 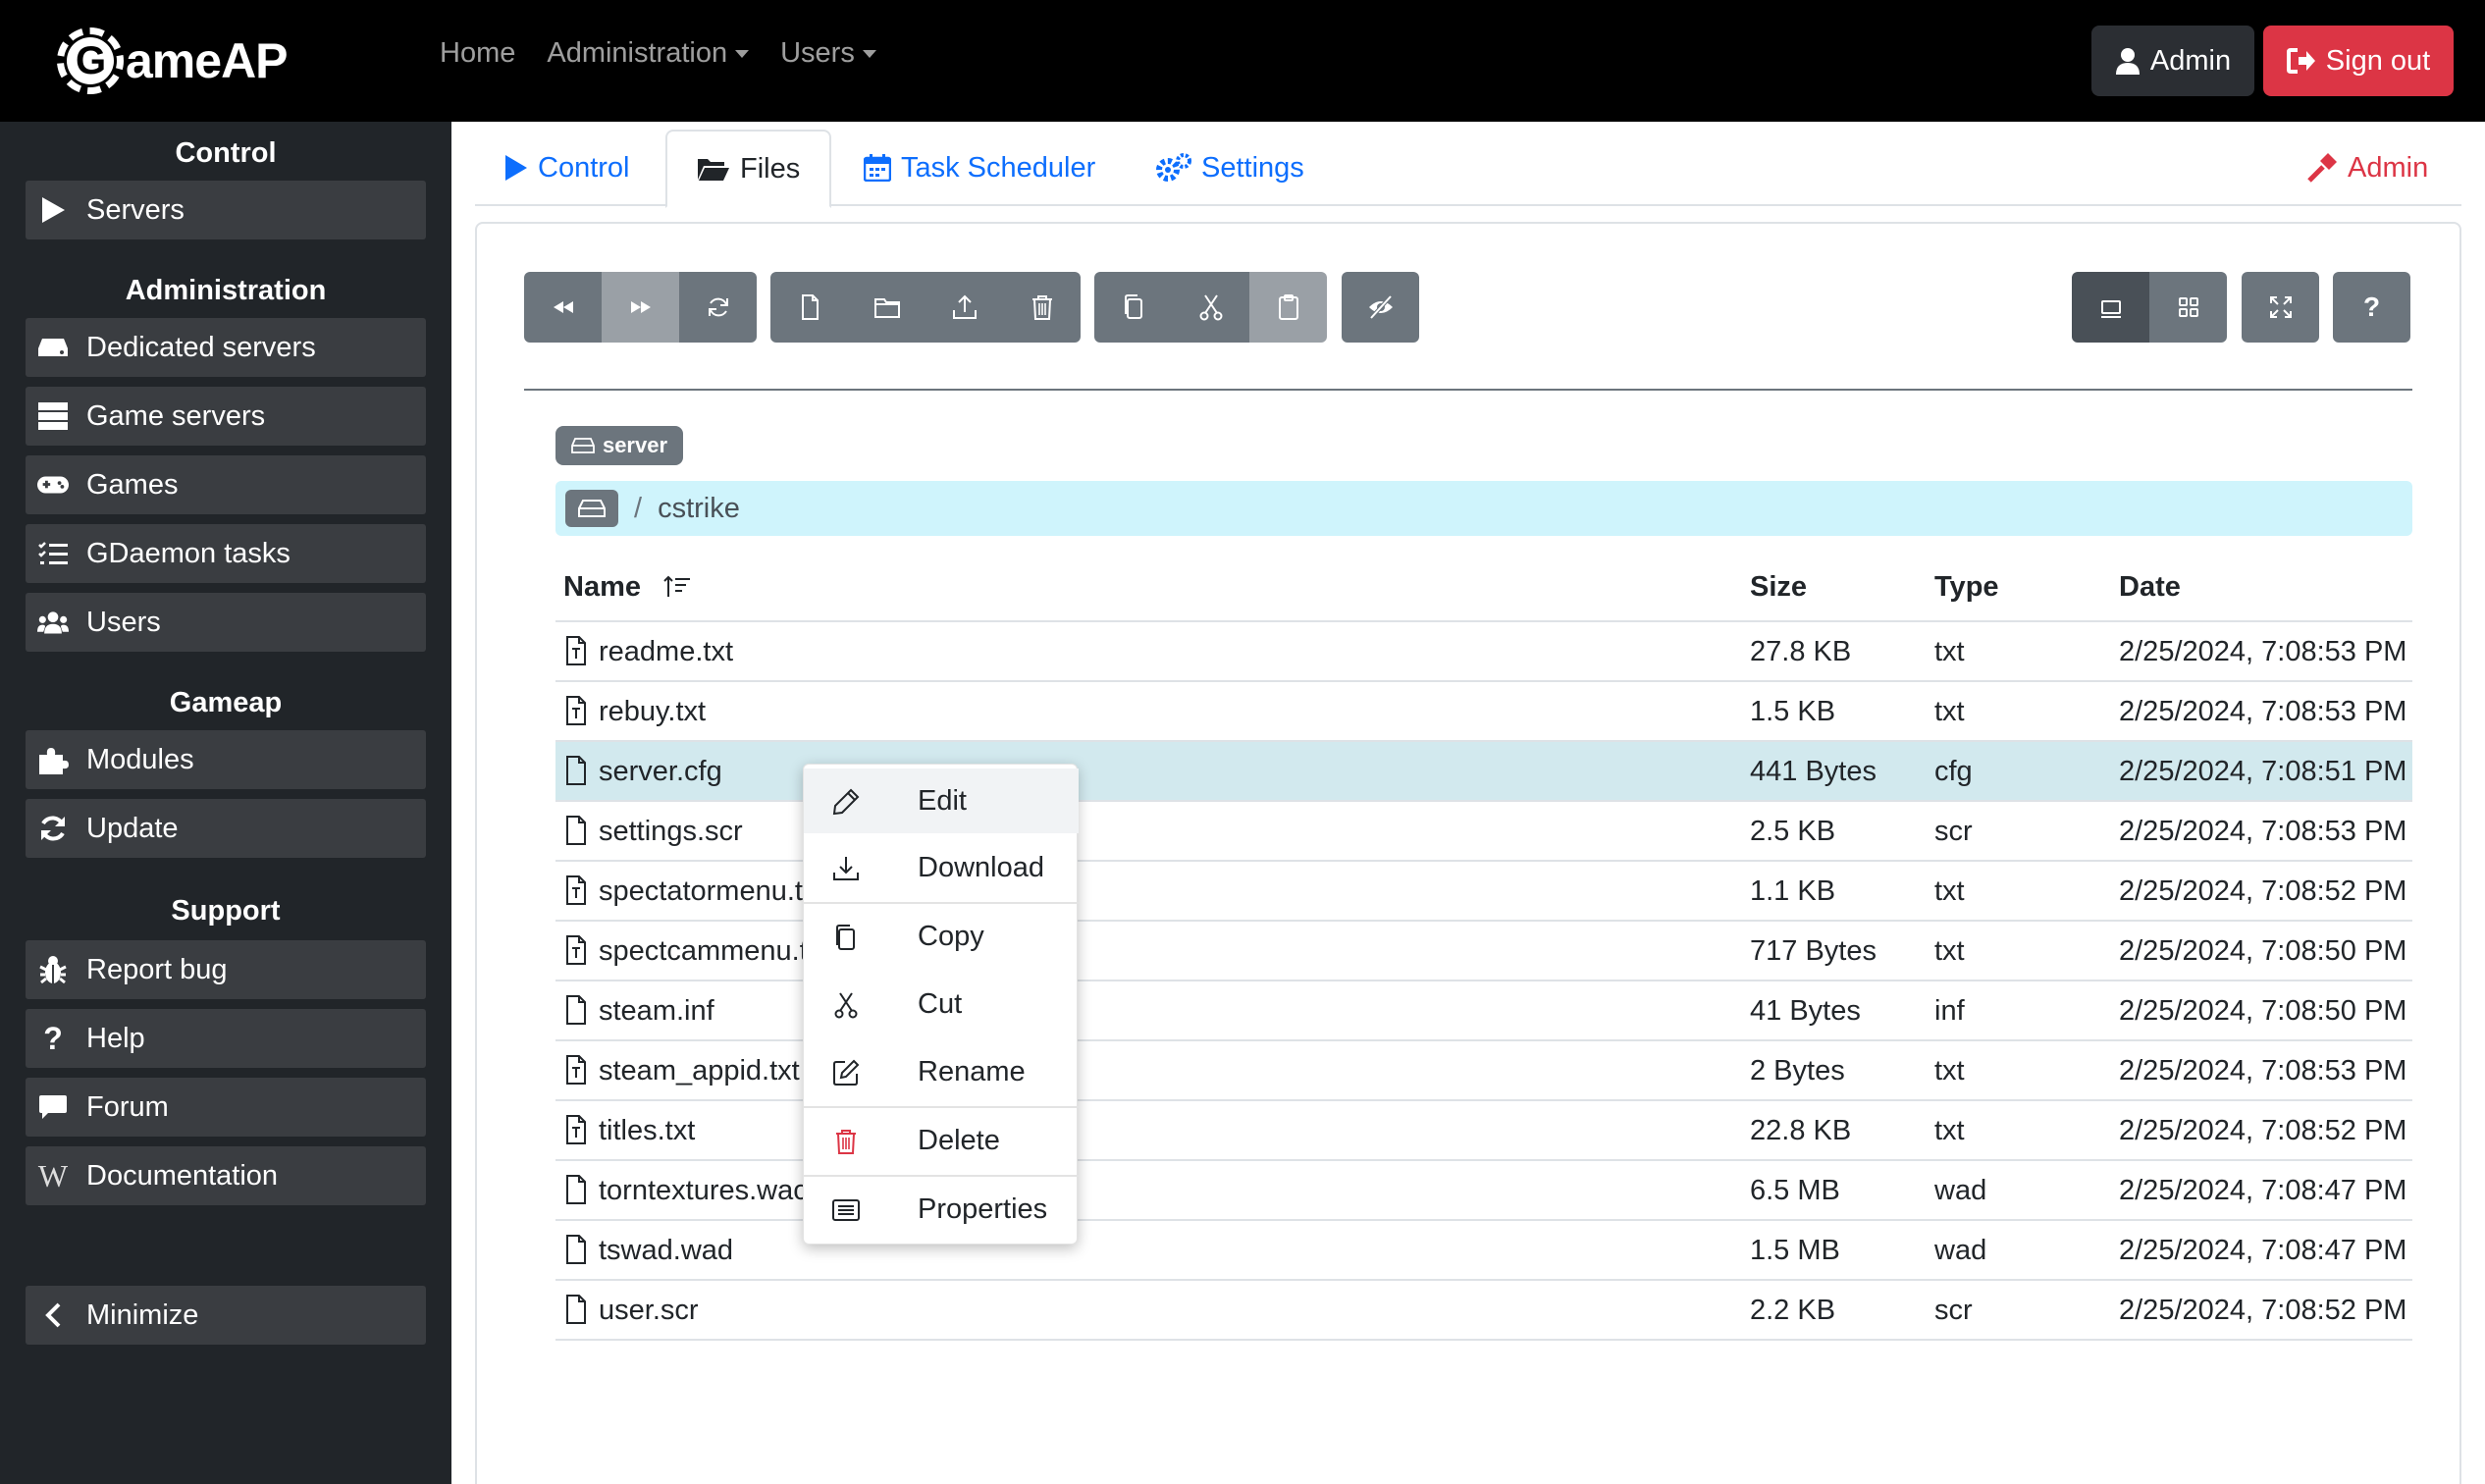 What do you see at coordinates (619, 446) in the screenshot?
I see `disk-selector-badge: server` at bounding box center [619, 446].